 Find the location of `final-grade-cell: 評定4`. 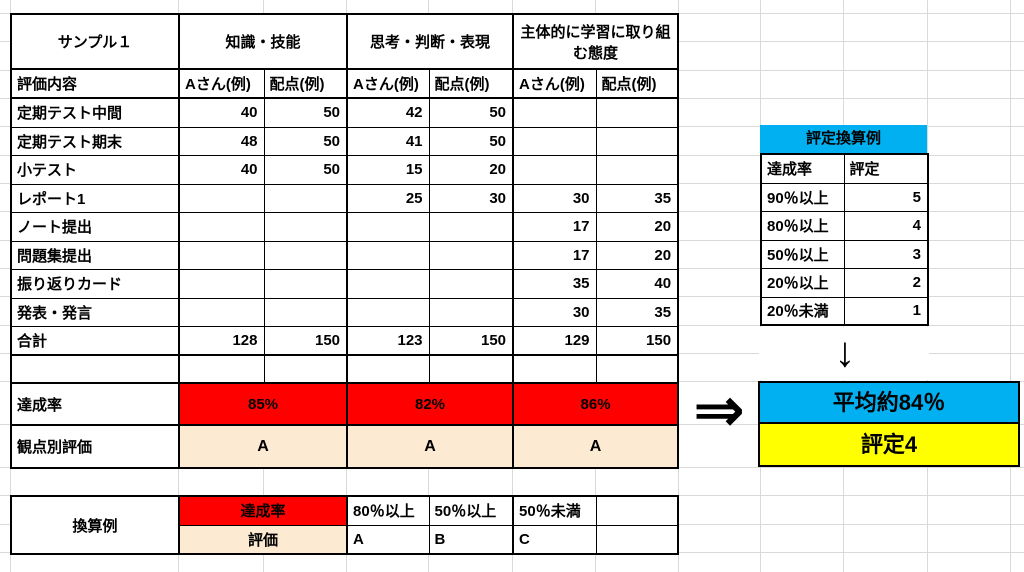

final-grade-cell: 評定4 is located at coordinates (889, 444).